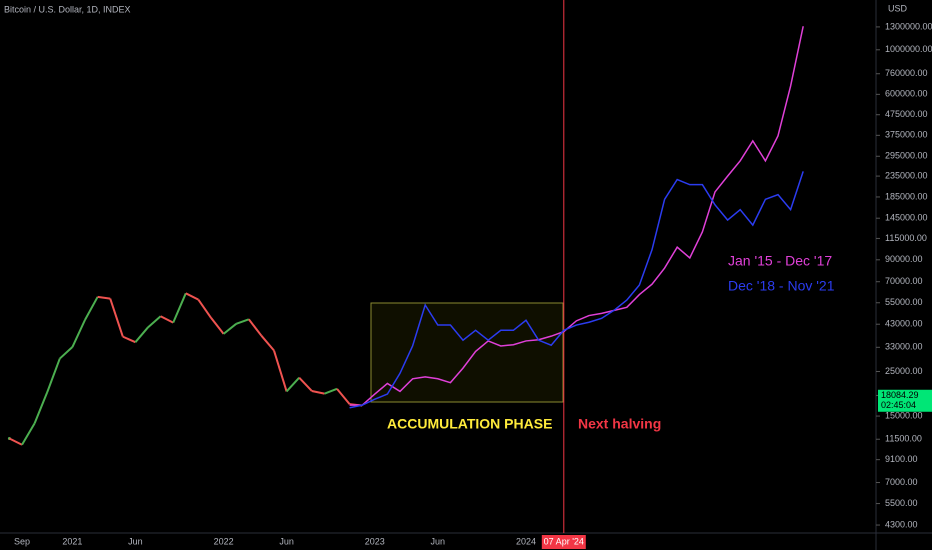 This screenshot has width=932, height=550. Describe the element at coordinates (781, 286) in the screenshot. I see `legend-label: Dec '18 - Nov '21` at that location.